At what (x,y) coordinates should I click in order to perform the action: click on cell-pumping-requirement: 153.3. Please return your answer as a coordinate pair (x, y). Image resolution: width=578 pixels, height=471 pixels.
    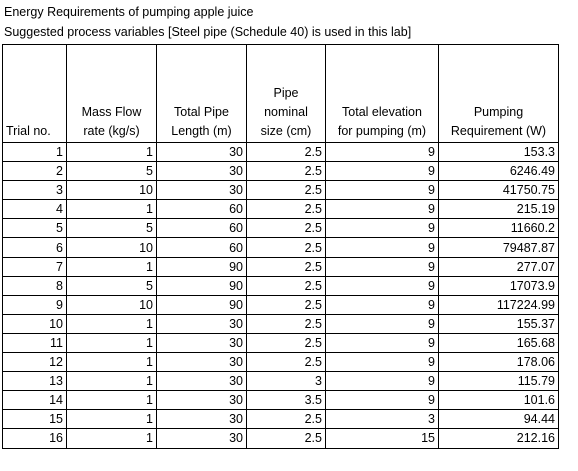
    Looking at the image, I should click on (498, 152).